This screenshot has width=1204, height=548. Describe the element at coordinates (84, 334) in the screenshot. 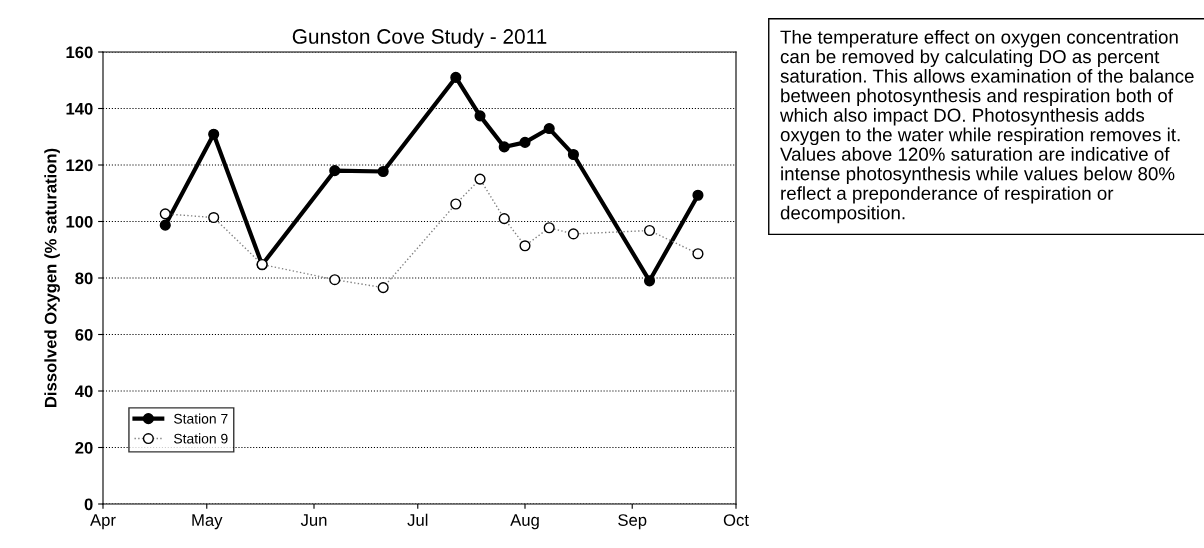

I see `y-tick-label: 60` at that location.